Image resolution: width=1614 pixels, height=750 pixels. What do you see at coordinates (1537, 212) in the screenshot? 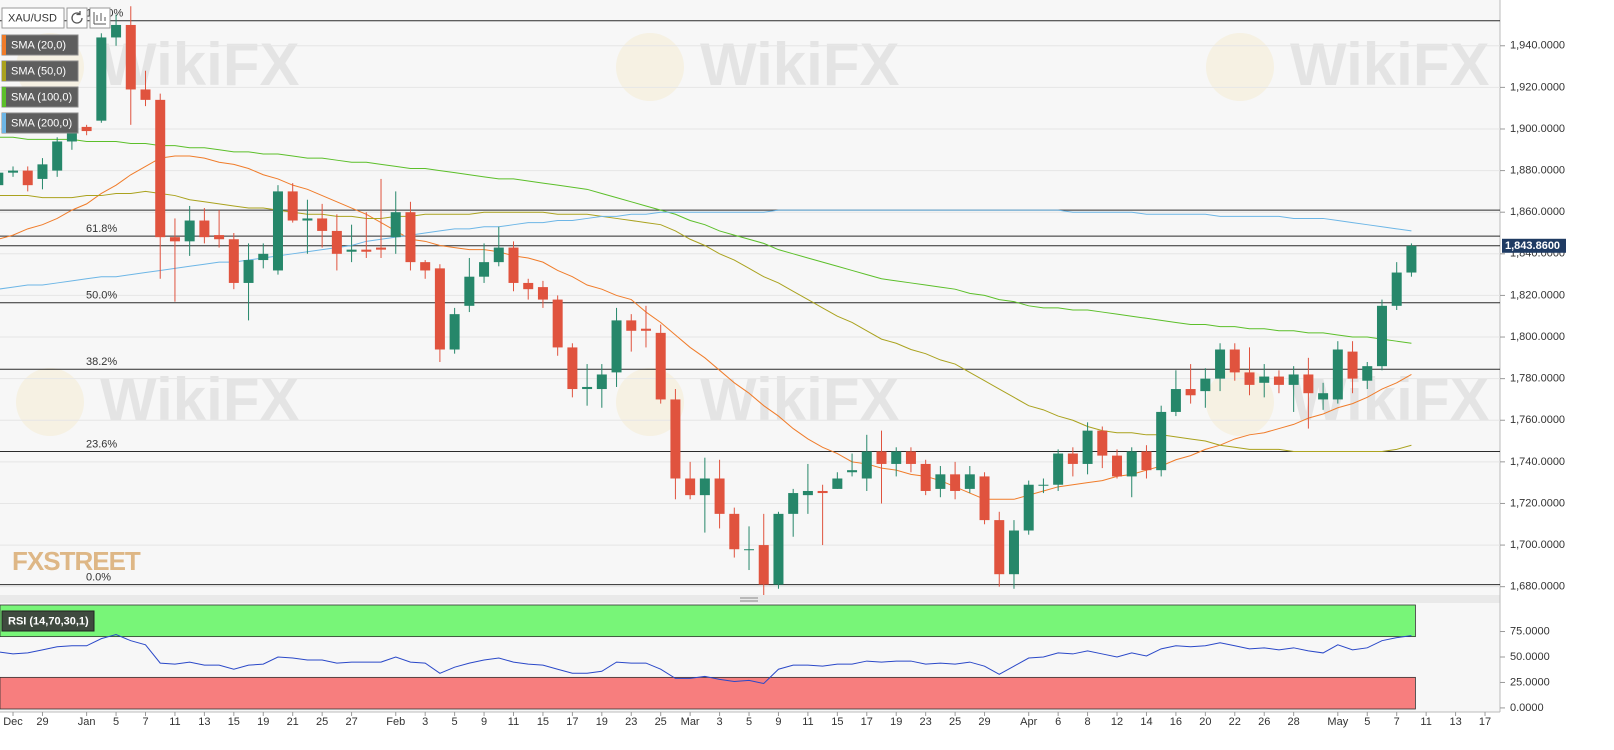
I see `y-tick-label: 1,860.0000` at bounding box center [1537, 212].